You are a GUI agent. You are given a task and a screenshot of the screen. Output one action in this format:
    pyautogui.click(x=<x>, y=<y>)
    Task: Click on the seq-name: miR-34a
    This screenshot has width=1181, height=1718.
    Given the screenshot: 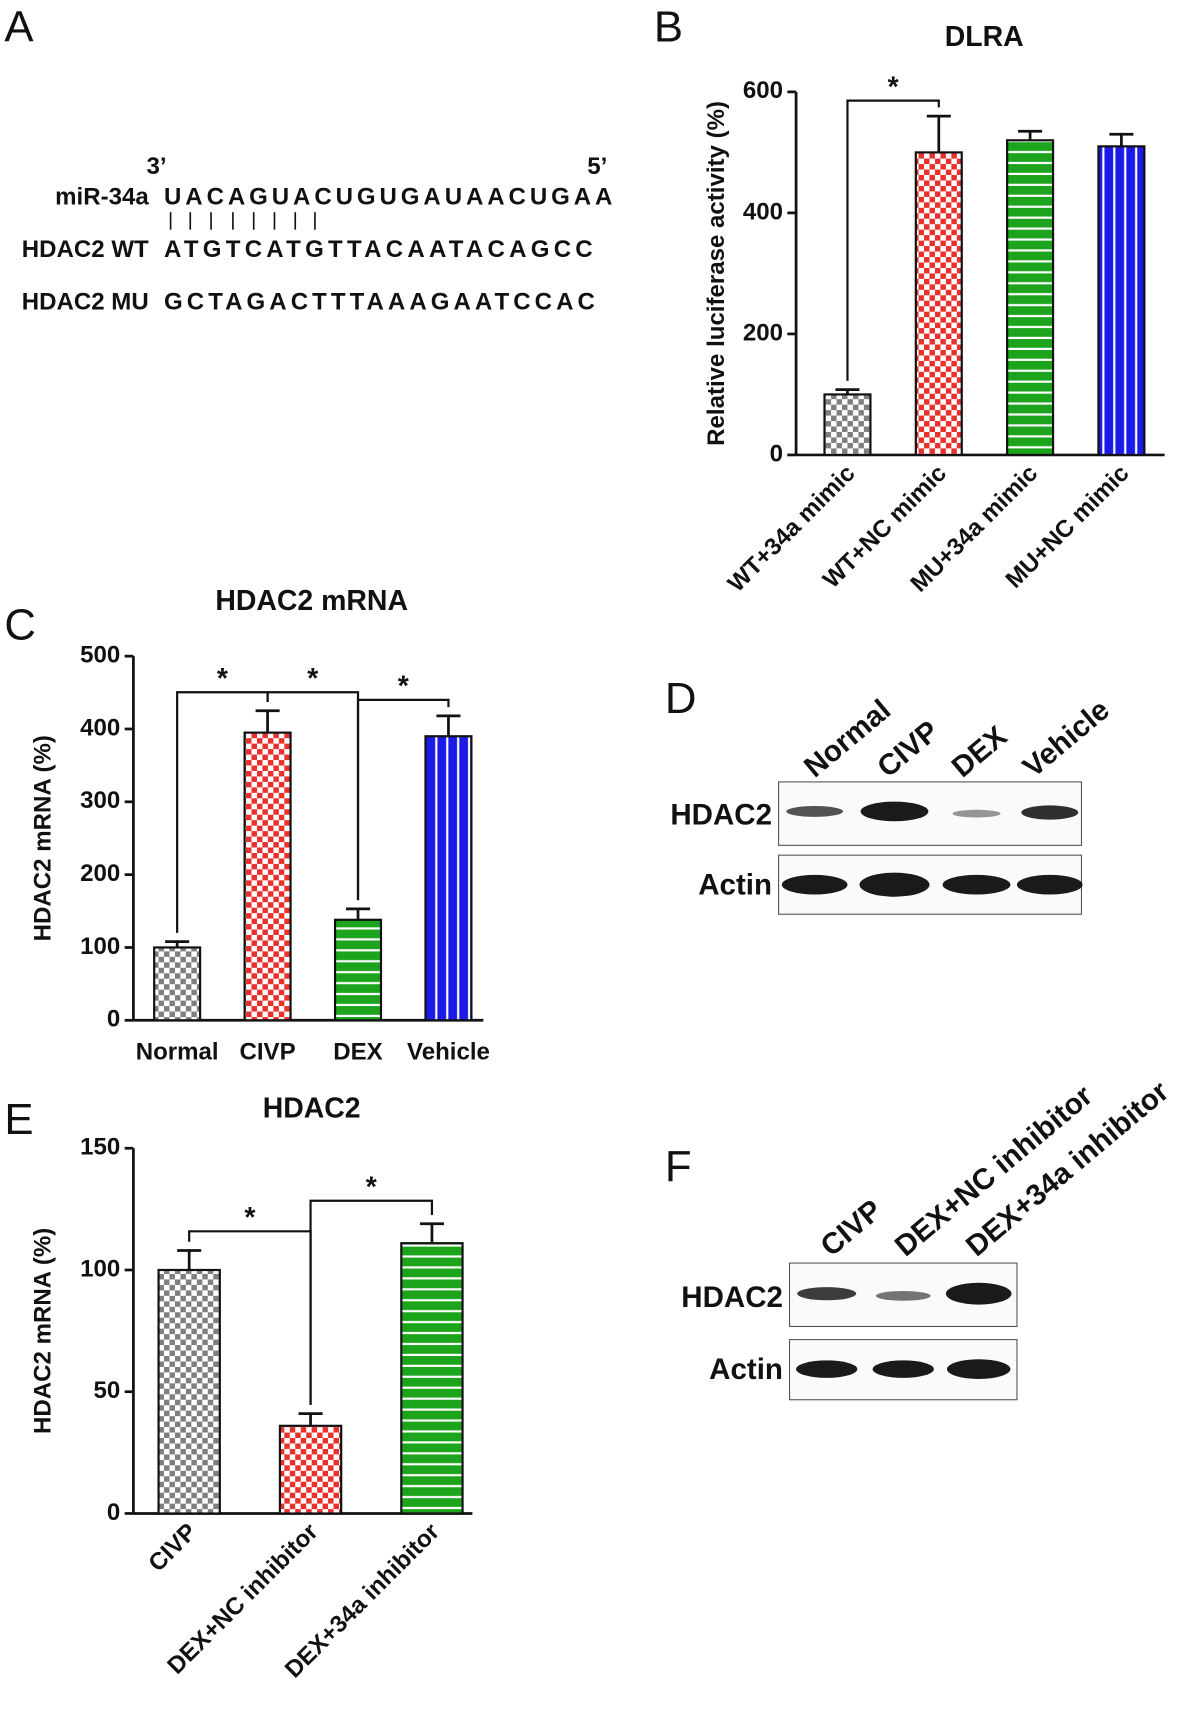 What is the action you would take?
    pyautogui.click(x=102, y=197)
    